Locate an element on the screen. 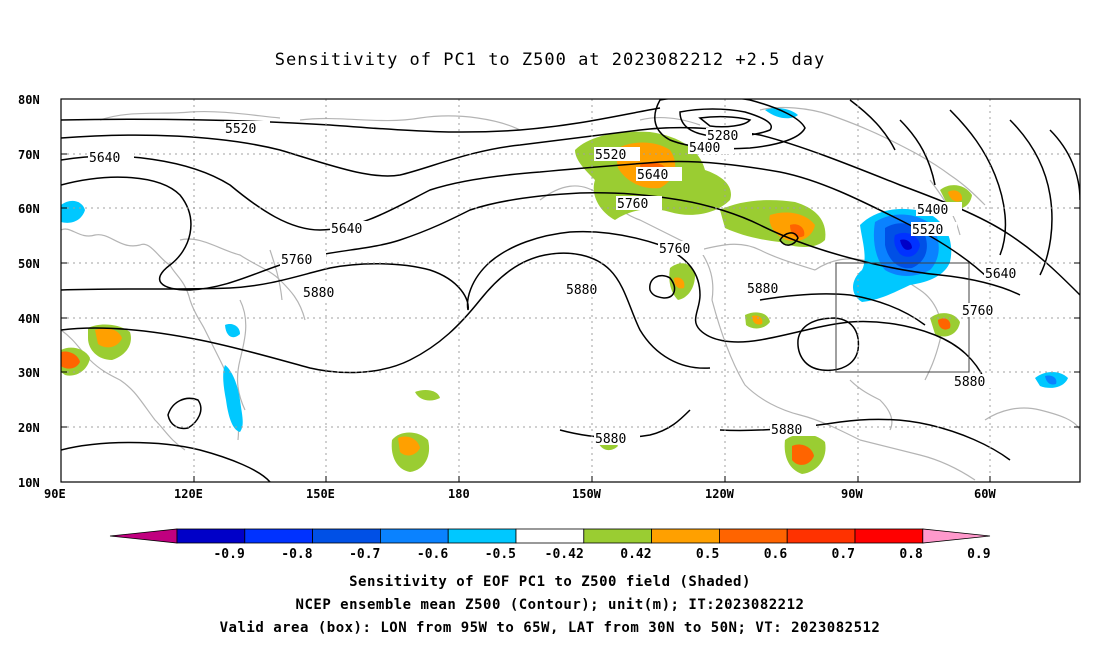 The image size is (1100, 650). lon-label: 90W is located at coordinates (852, 494).